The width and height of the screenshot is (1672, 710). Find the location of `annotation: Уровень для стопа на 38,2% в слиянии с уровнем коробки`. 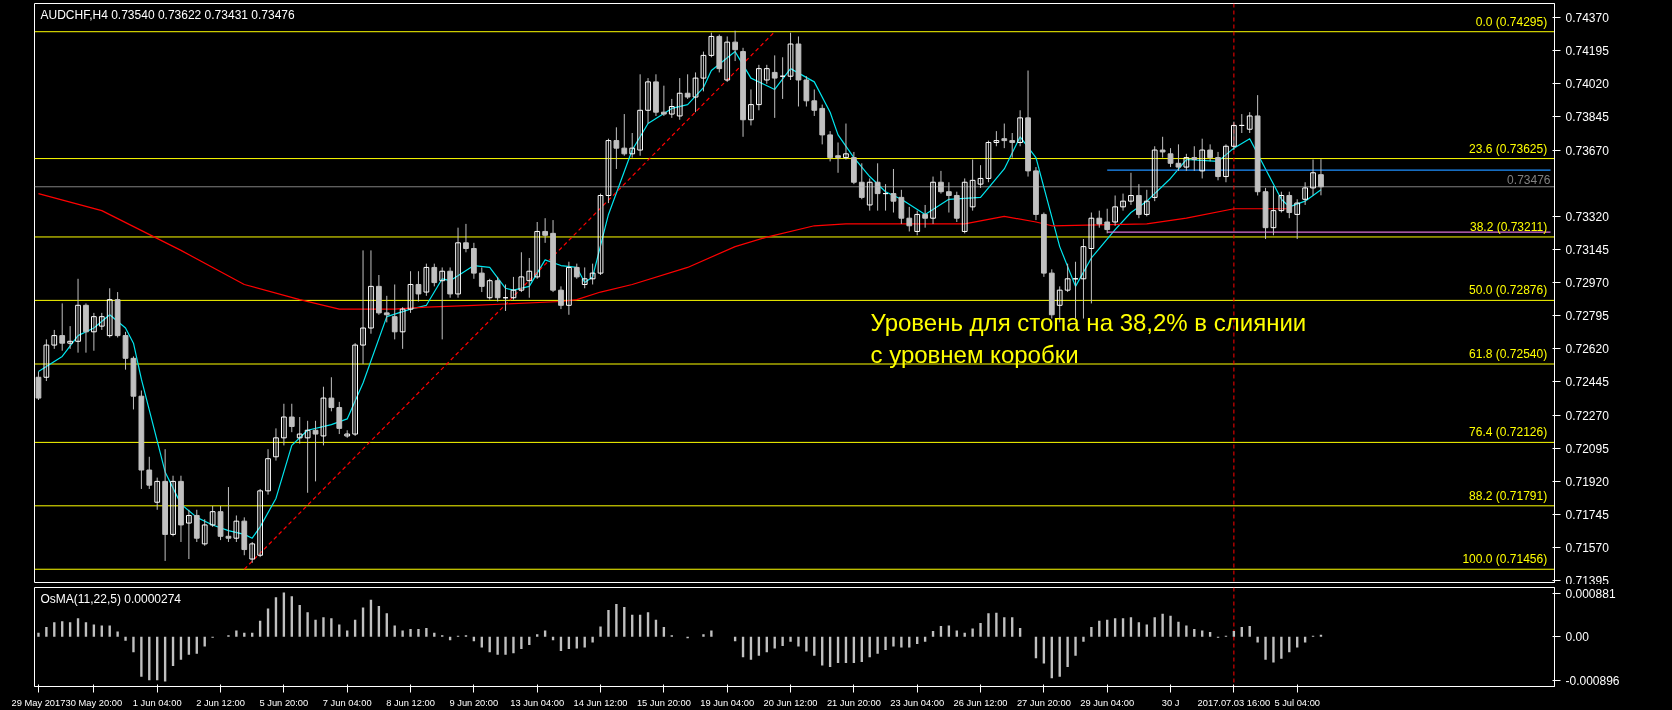

annotation: Уровень для стопа на 38,2% в слиянии с уровнем коробки is located at coordinates (1088, 338).